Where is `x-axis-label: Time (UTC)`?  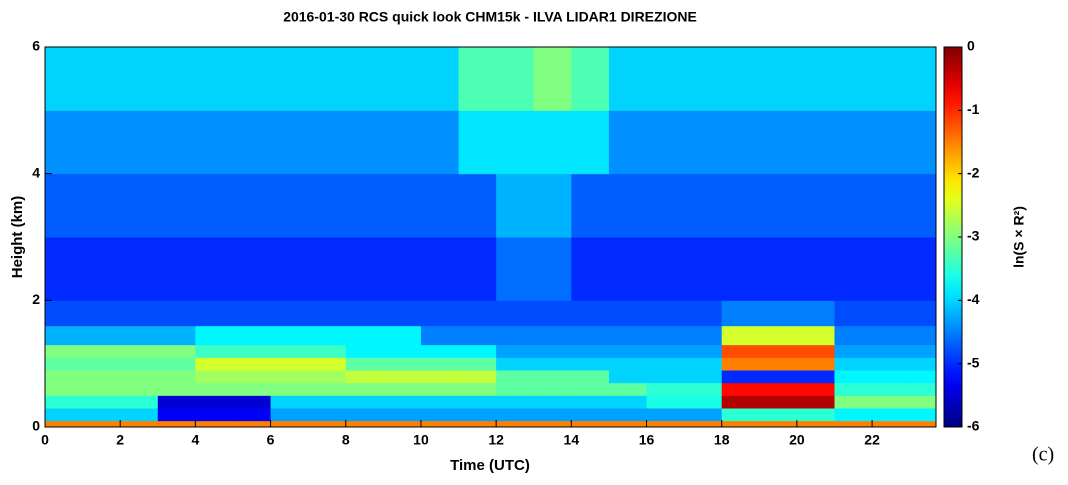
x-axis-label: Time (UTC) is located at coordinates (490, 465).